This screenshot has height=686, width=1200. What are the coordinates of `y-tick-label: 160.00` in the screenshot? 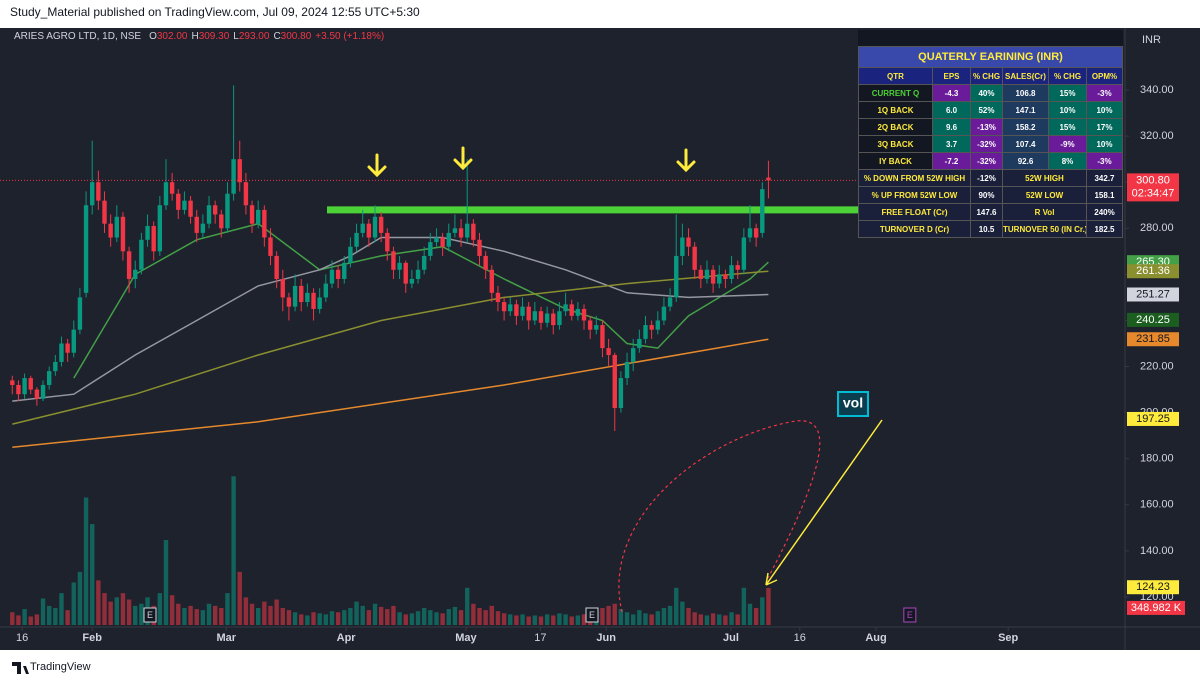 It's located at (1157, 505).